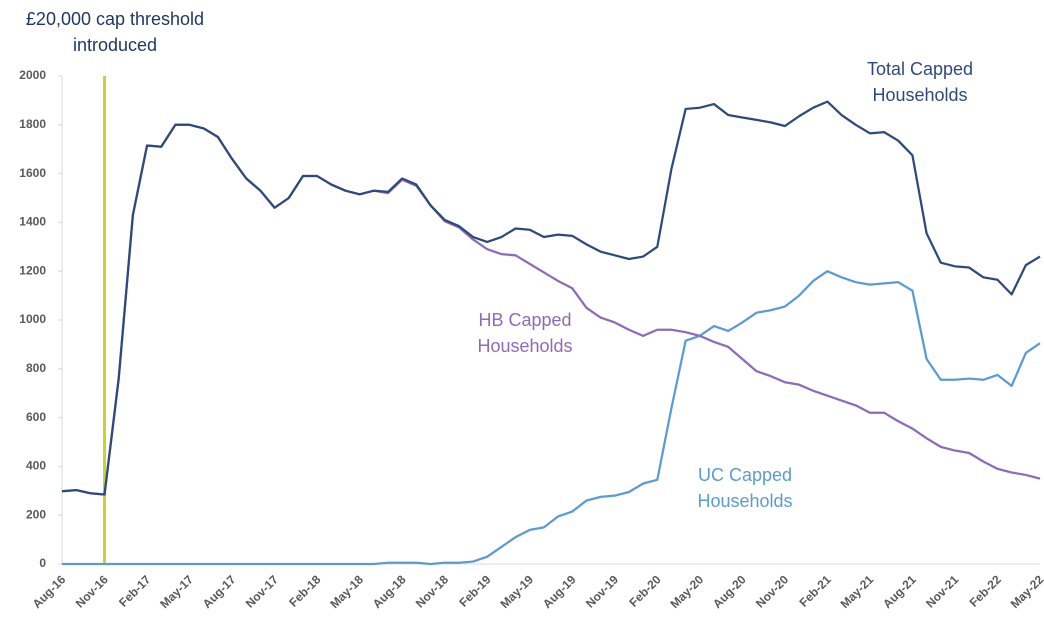 The width and height of the screenshot is (1044, 626). What do you see at coordinates (772, 591) in the screenshot?
I see `x-tick-label: Nov-20` at bounding box center [772, 591].